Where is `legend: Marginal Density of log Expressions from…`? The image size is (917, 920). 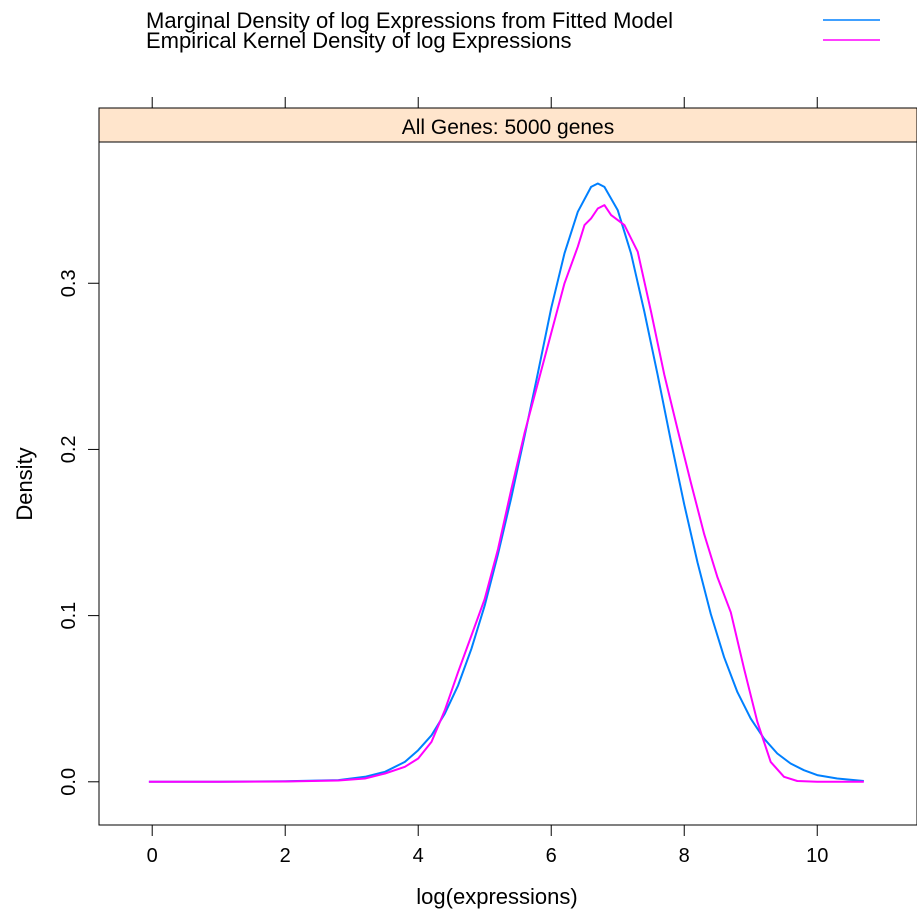 legend: Marginal Density of log Expressions from… is located at coordinates (513, 30).